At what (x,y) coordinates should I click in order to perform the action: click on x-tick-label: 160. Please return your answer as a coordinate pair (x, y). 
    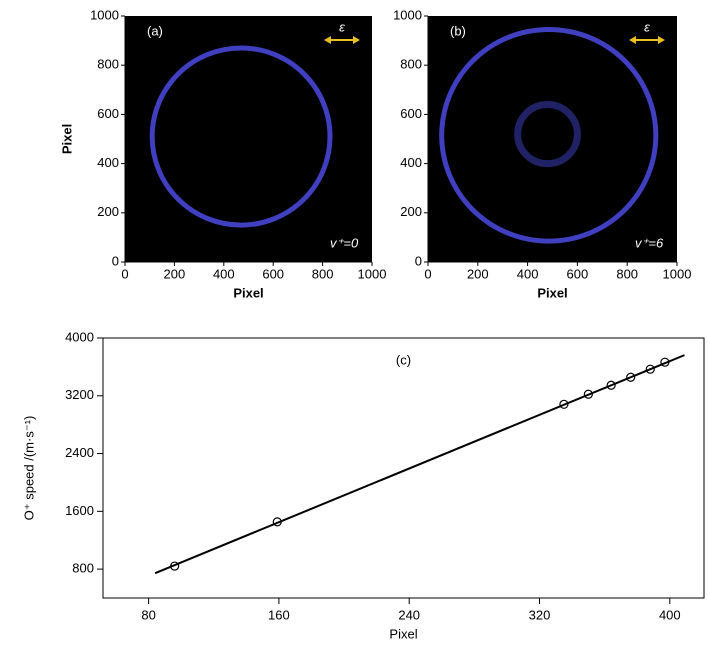
    Looking at the image, I should click on (279, 614).